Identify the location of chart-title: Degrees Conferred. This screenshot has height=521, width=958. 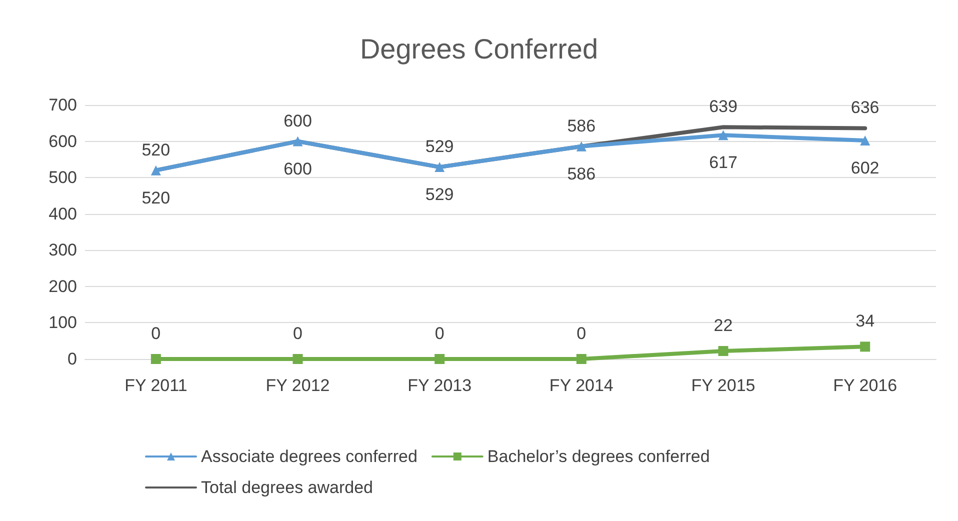
(479, 49).